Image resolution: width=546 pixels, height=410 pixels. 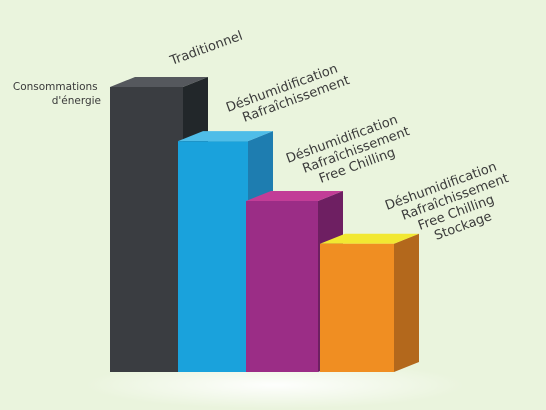 I want to click on category-label-1: Traditionnel, so click(x=205, y=49).